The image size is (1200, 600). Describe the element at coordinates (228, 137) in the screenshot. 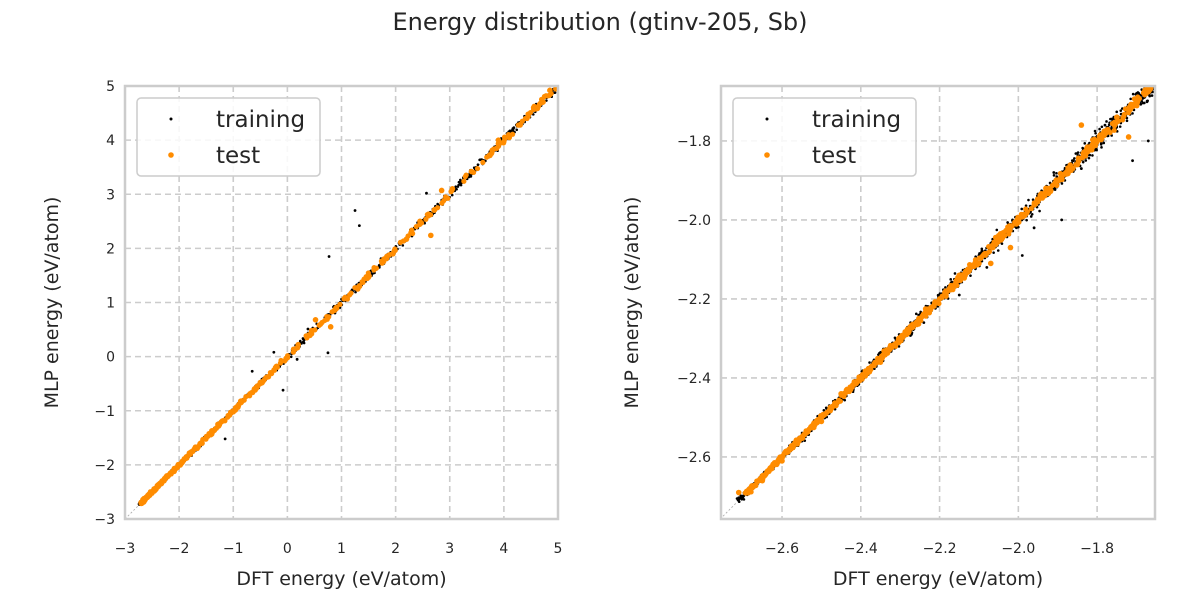

I see `legend-box` at that location.